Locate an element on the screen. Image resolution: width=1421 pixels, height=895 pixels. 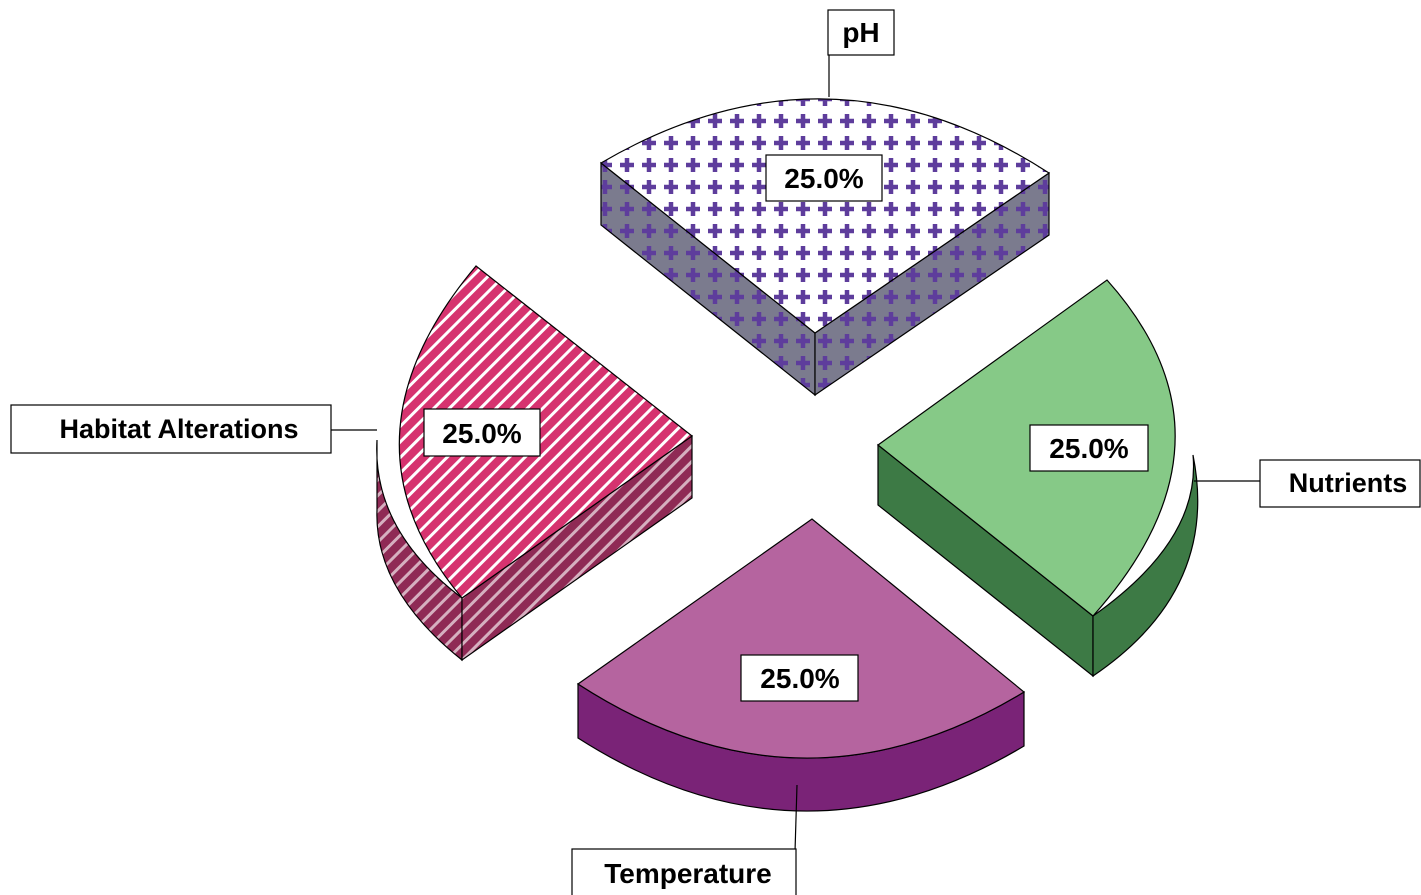
leader-line-temperature is located at coordinates (796, 818).